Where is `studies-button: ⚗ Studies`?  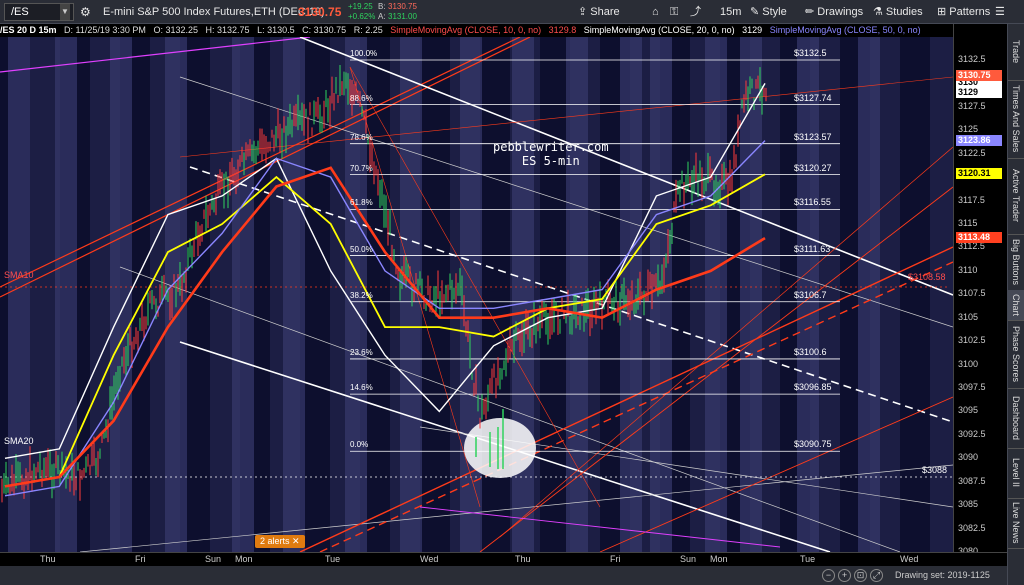 studies-button: ⚗ Studies is located at coordinates (898, 12).